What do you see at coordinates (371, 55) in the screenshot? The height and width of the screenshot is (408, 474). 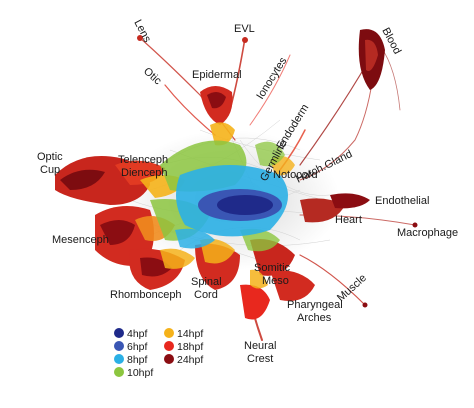 I see `blood-inner` at bounding box center [371, 55].